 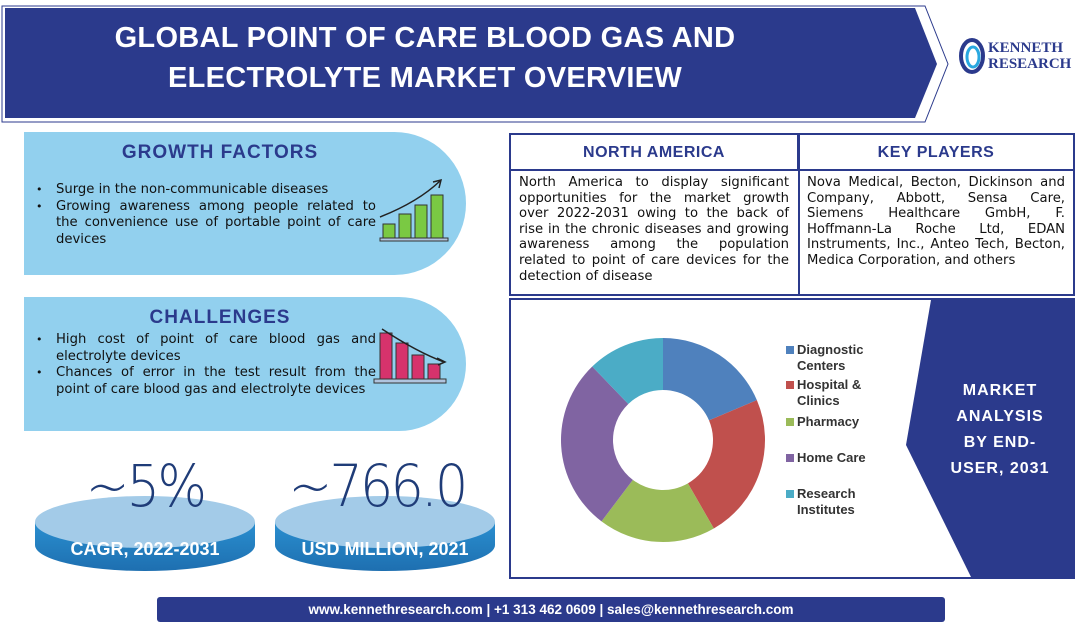 I want to click on logo-swirl-icon, so click(x=972, y=56).